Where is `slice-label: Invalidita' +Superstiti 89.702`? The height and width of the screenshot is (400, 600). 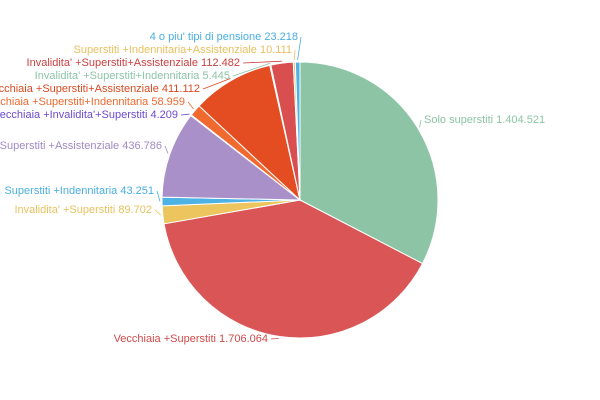 slice-label: Invalidita' +Superstiti 89.702 is located at coordinates (83, 210).